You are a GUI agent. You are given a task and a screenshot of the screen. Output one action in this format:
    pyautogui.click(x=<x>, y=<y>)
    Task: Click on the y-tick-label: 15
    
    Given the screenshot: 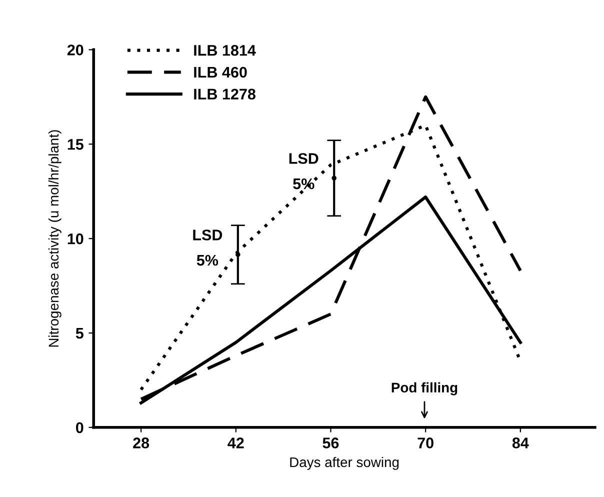 What is the action you would take?
    pyautogui.click(x=76, y=144)
    